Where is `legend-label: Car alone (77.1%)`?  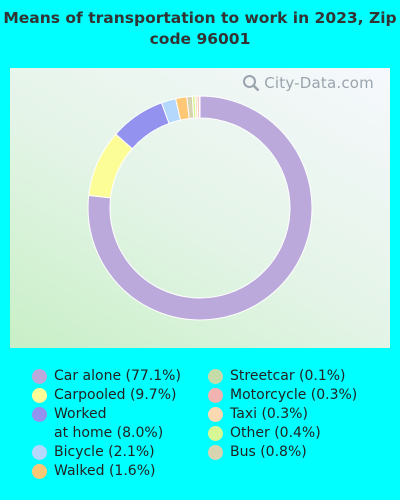
legend-label: Car alone (77.1%) is located at coordinates (117, 376).